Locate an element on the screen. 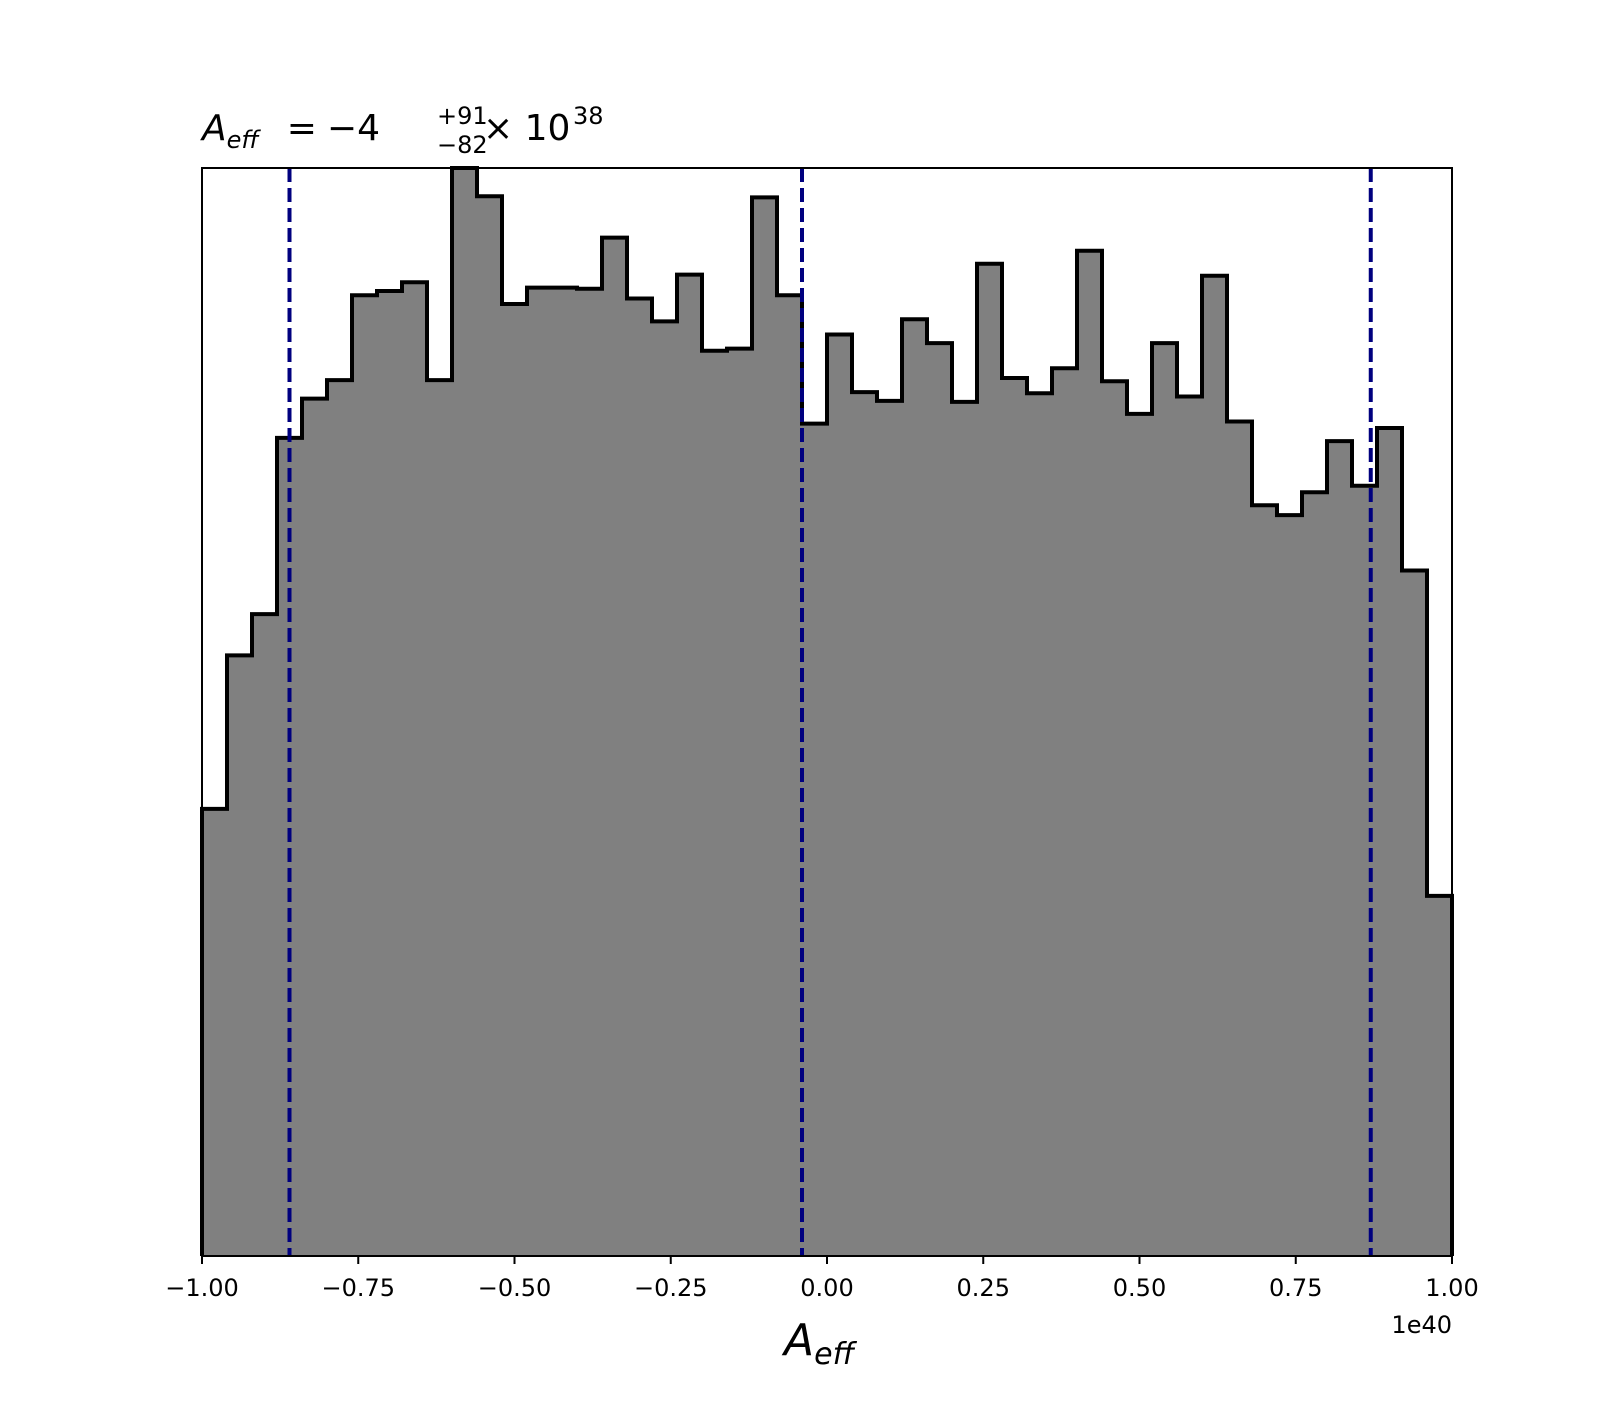  x-tick-label: −0.75 is located at coordinates (358, 1288).